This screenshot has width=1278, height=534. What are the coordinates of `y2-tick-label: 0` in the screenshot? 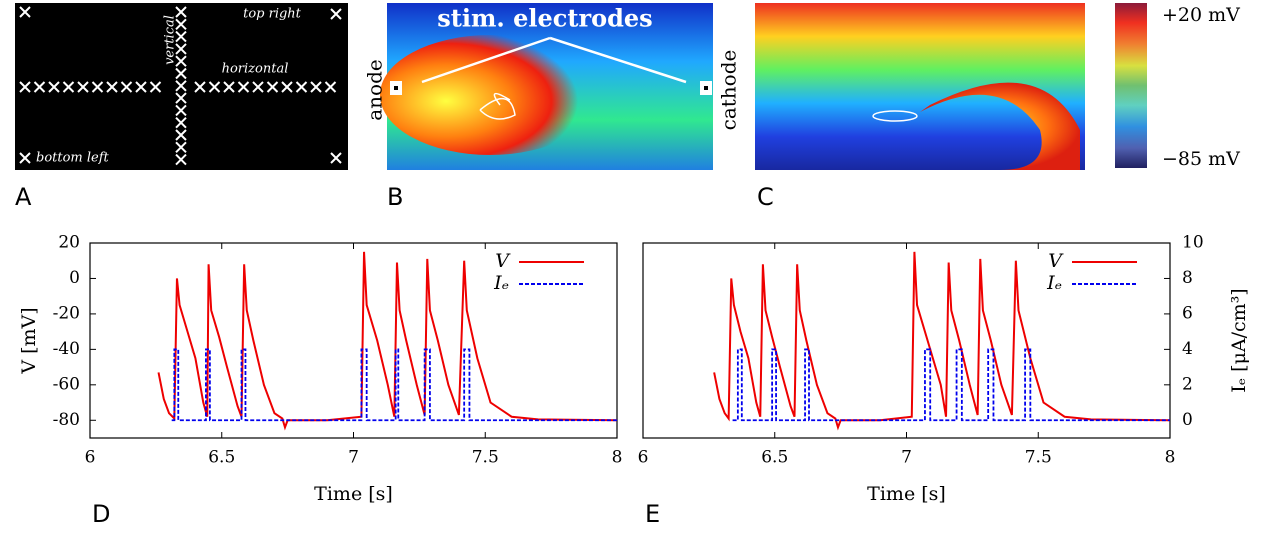 It's located at (1187, 420).